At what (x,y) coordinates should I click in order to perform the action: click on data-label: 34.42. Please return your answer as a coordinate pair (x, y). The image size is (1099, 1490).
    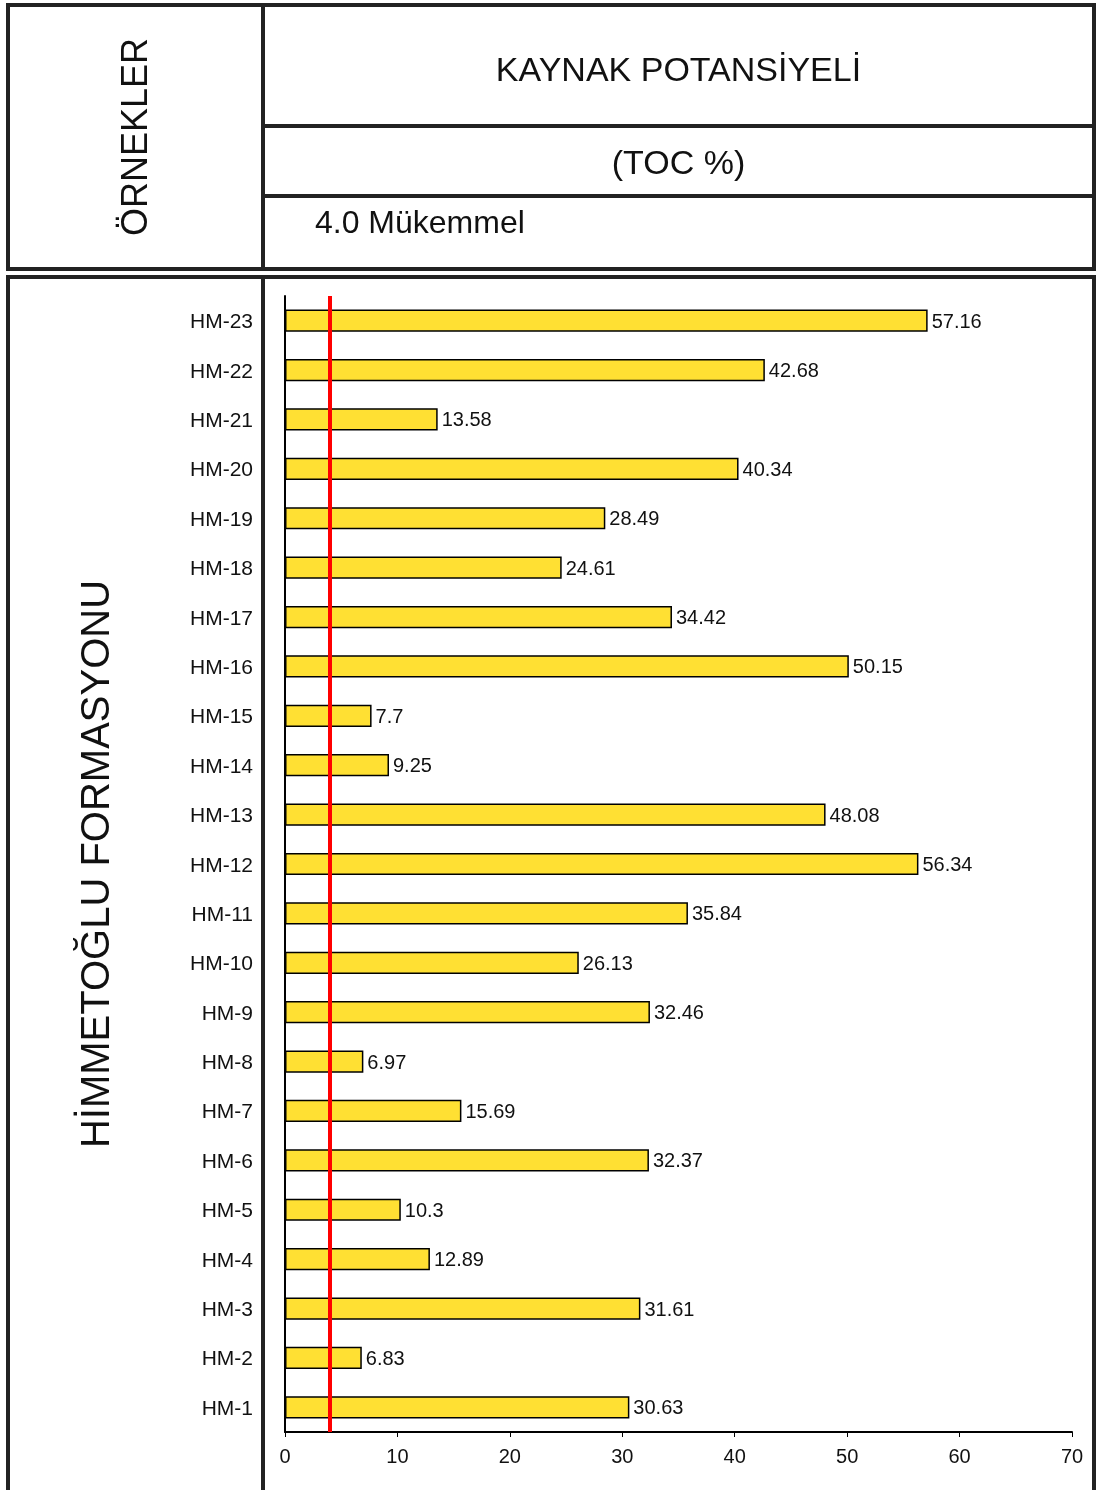
    Looking at the image, I should click on (701, 617).